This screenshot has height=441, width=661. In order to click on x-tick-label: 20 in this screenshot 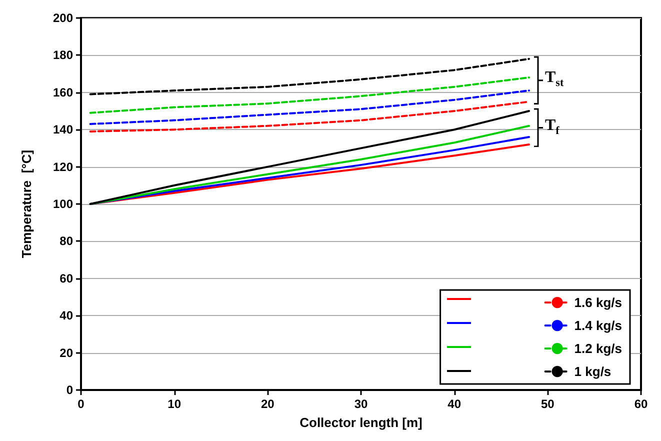, I will do `click(267, 404)`.